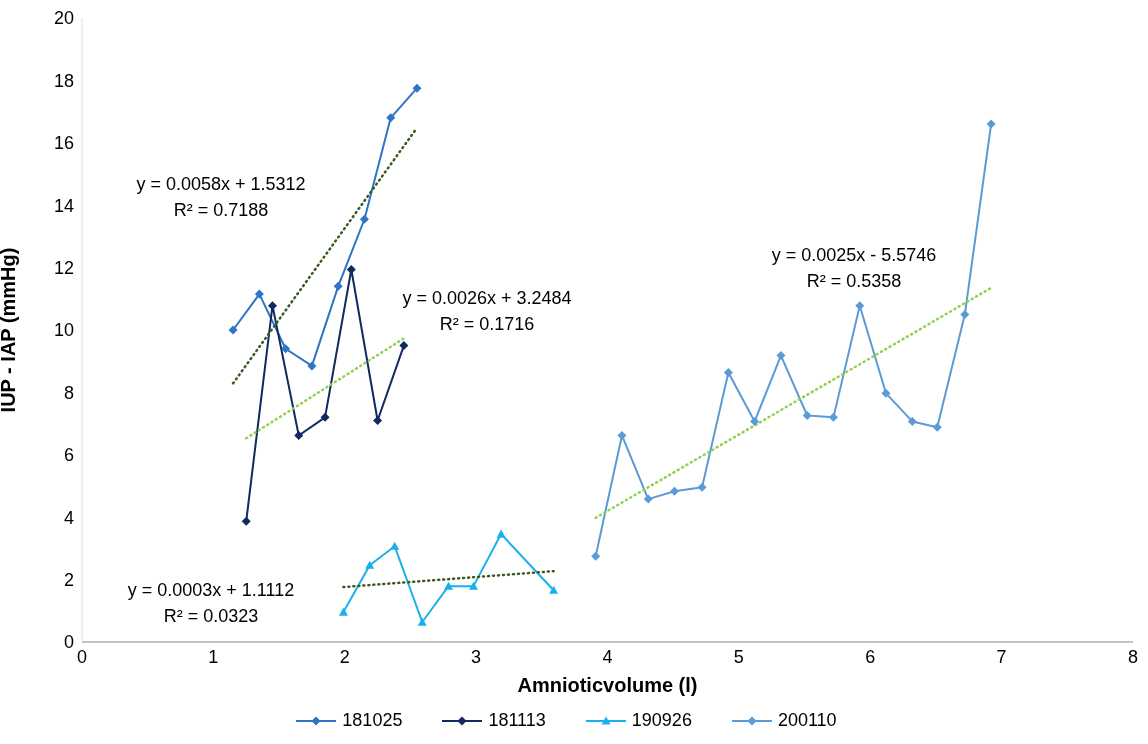 The width and height of the screenshot is (1148, 744). Describe the element at coordinates (870, 656) in the screenshot. I see `x-tick-label: 6` at that location.